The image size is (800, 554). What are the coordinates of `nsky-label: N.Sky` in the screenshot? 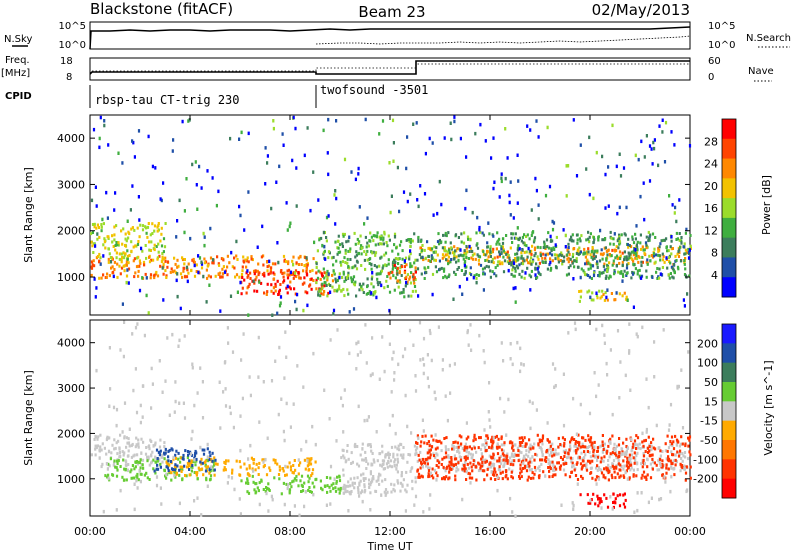 It's located at (18, 39).